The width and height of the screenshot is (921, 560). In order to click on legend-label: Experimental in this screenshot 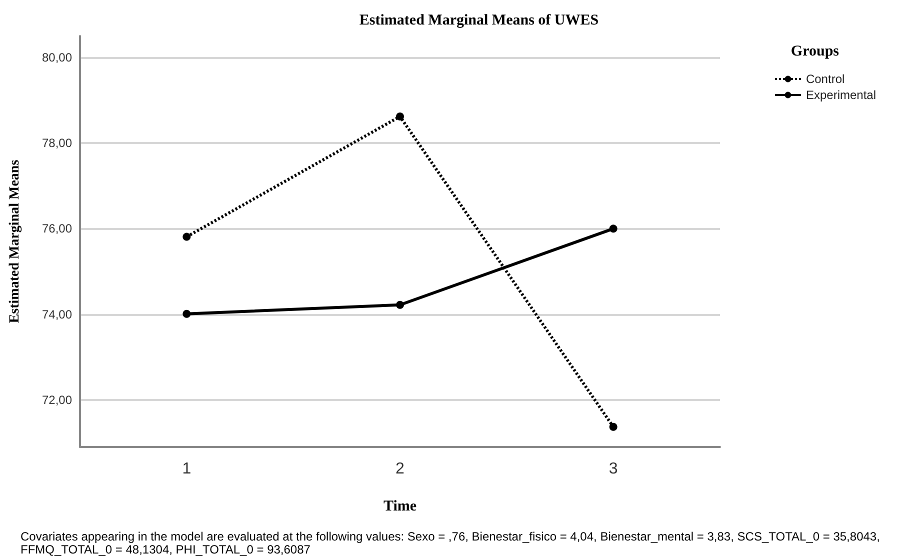, I will do `click(841, 95)`.